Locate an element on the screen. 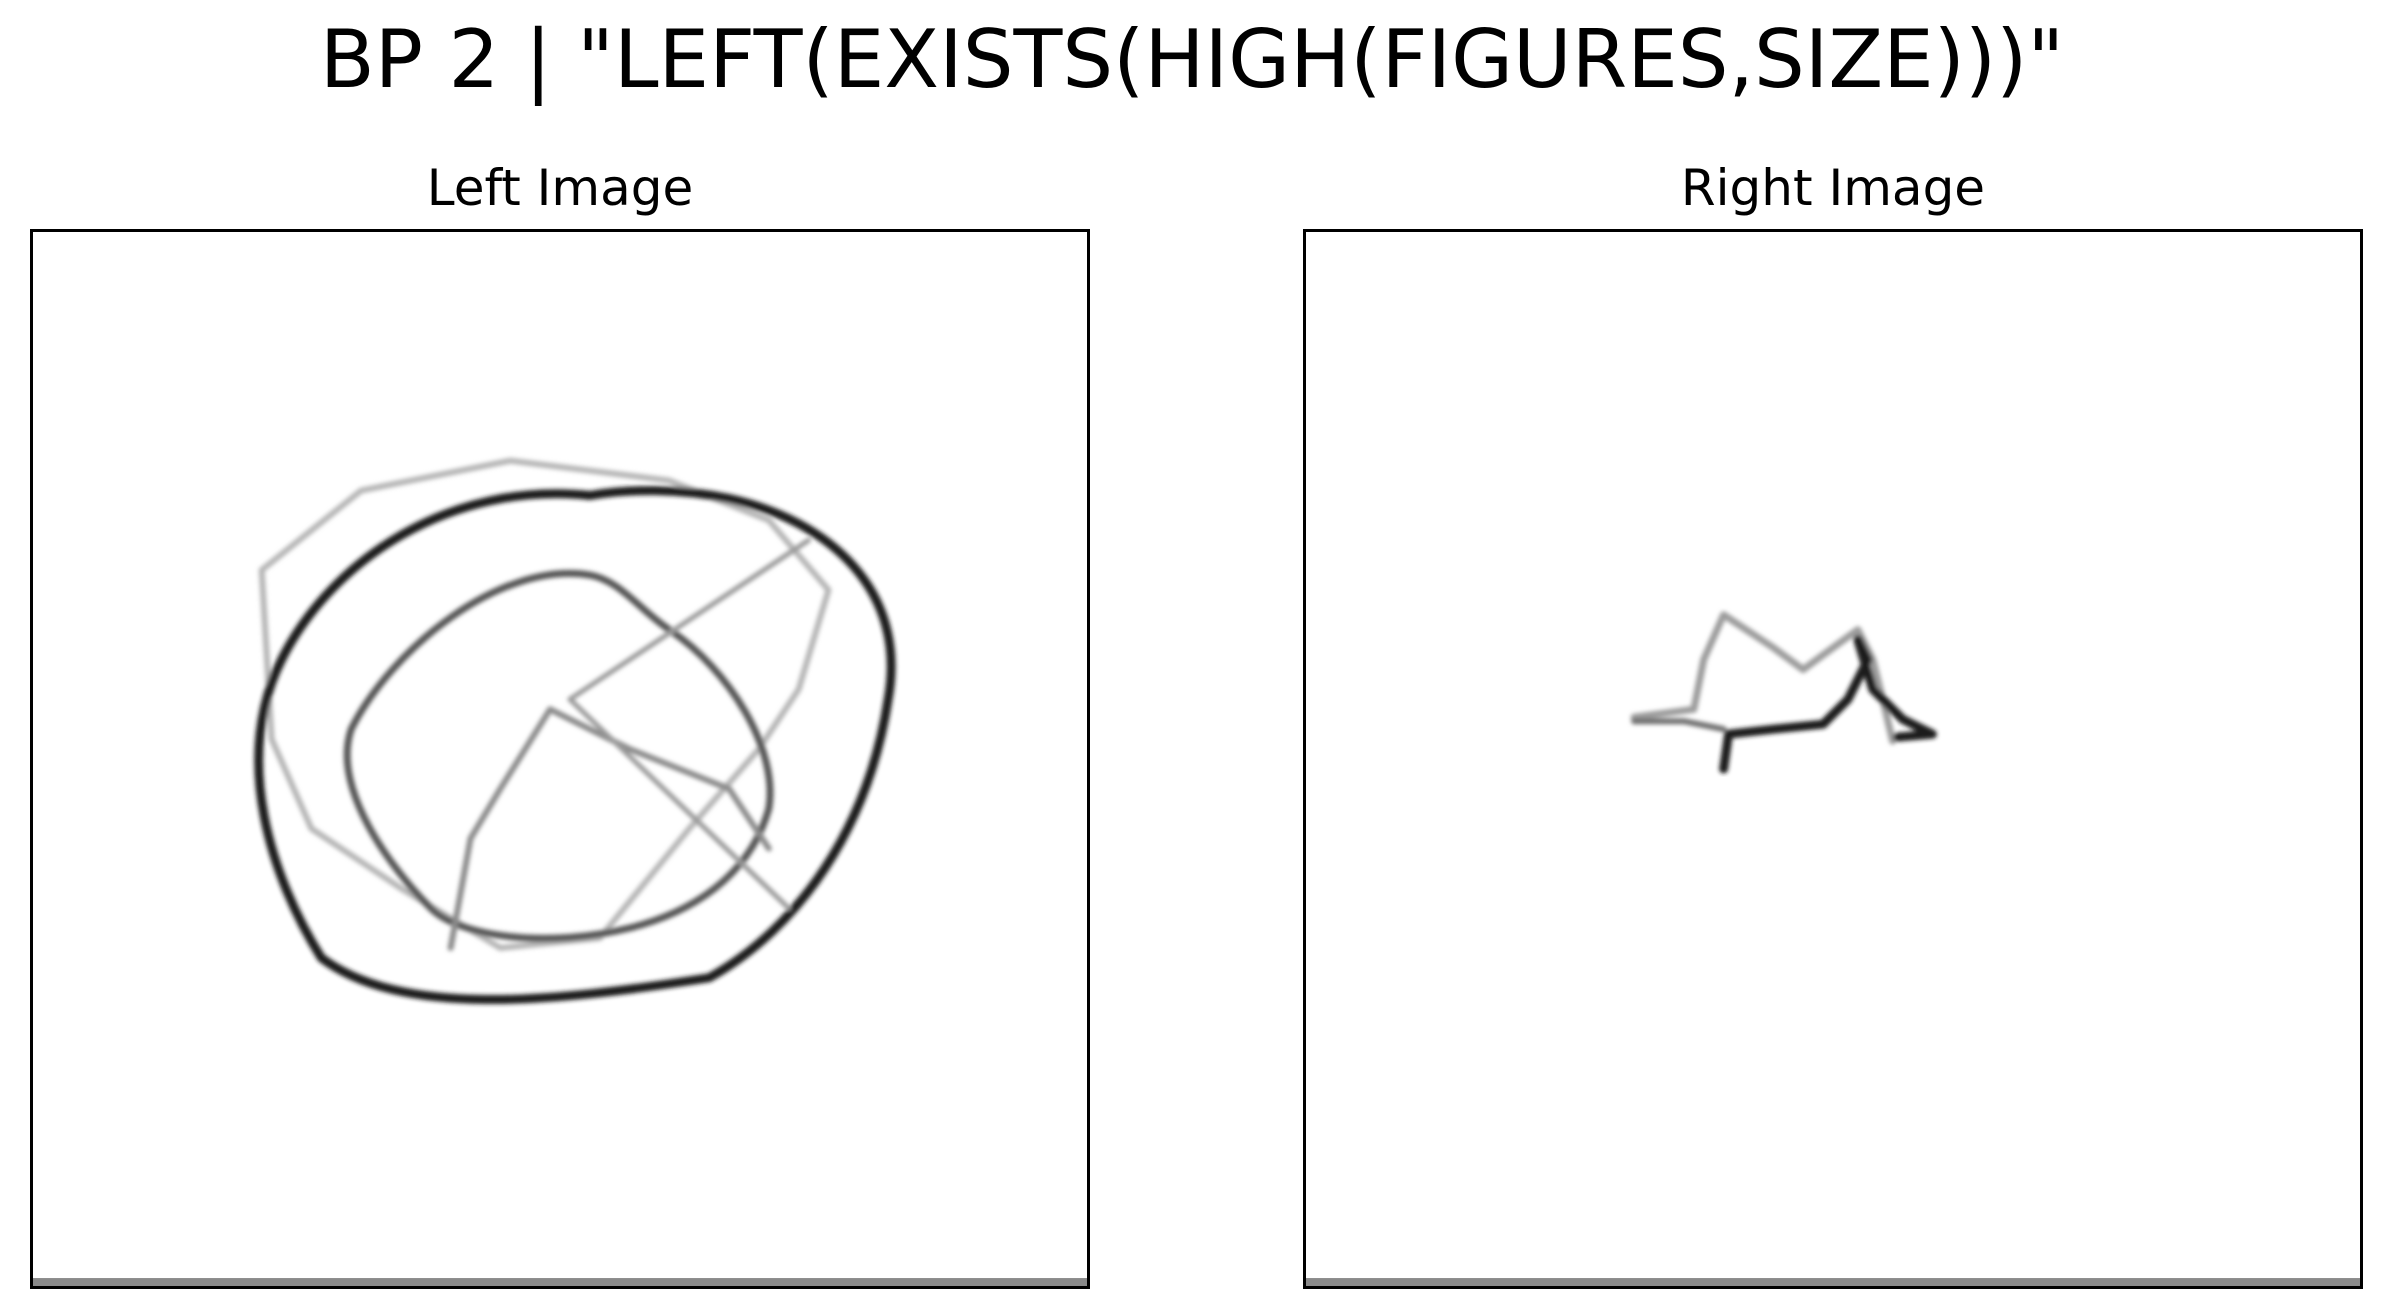 This screenshot has width=2384, height=1315. right-small-shape-dark is located at coordinates (1828, 704).